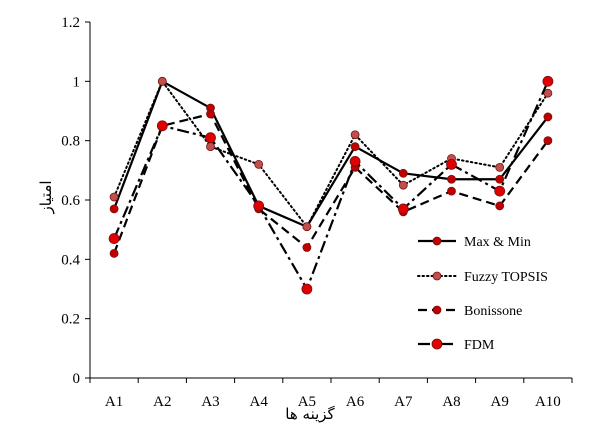  Describe the element at coordinates (497, 242) in the screenshot. I see `legend-label: Max & Min` at that location.